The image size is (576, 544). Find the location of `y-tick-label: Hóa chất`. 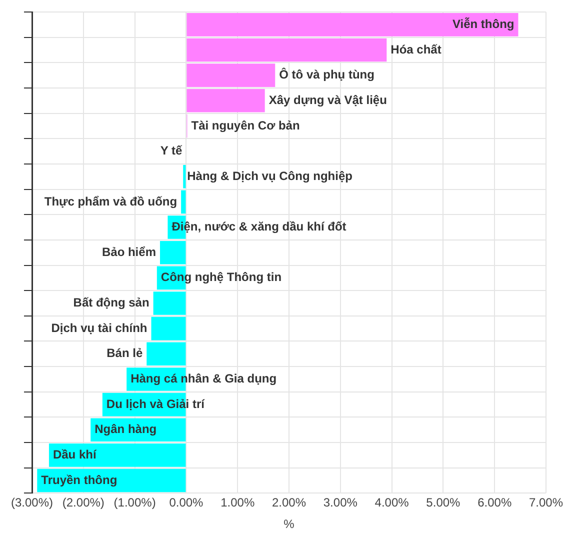

y-tick-label: Hóa chất is located at coordinates (416, 49).